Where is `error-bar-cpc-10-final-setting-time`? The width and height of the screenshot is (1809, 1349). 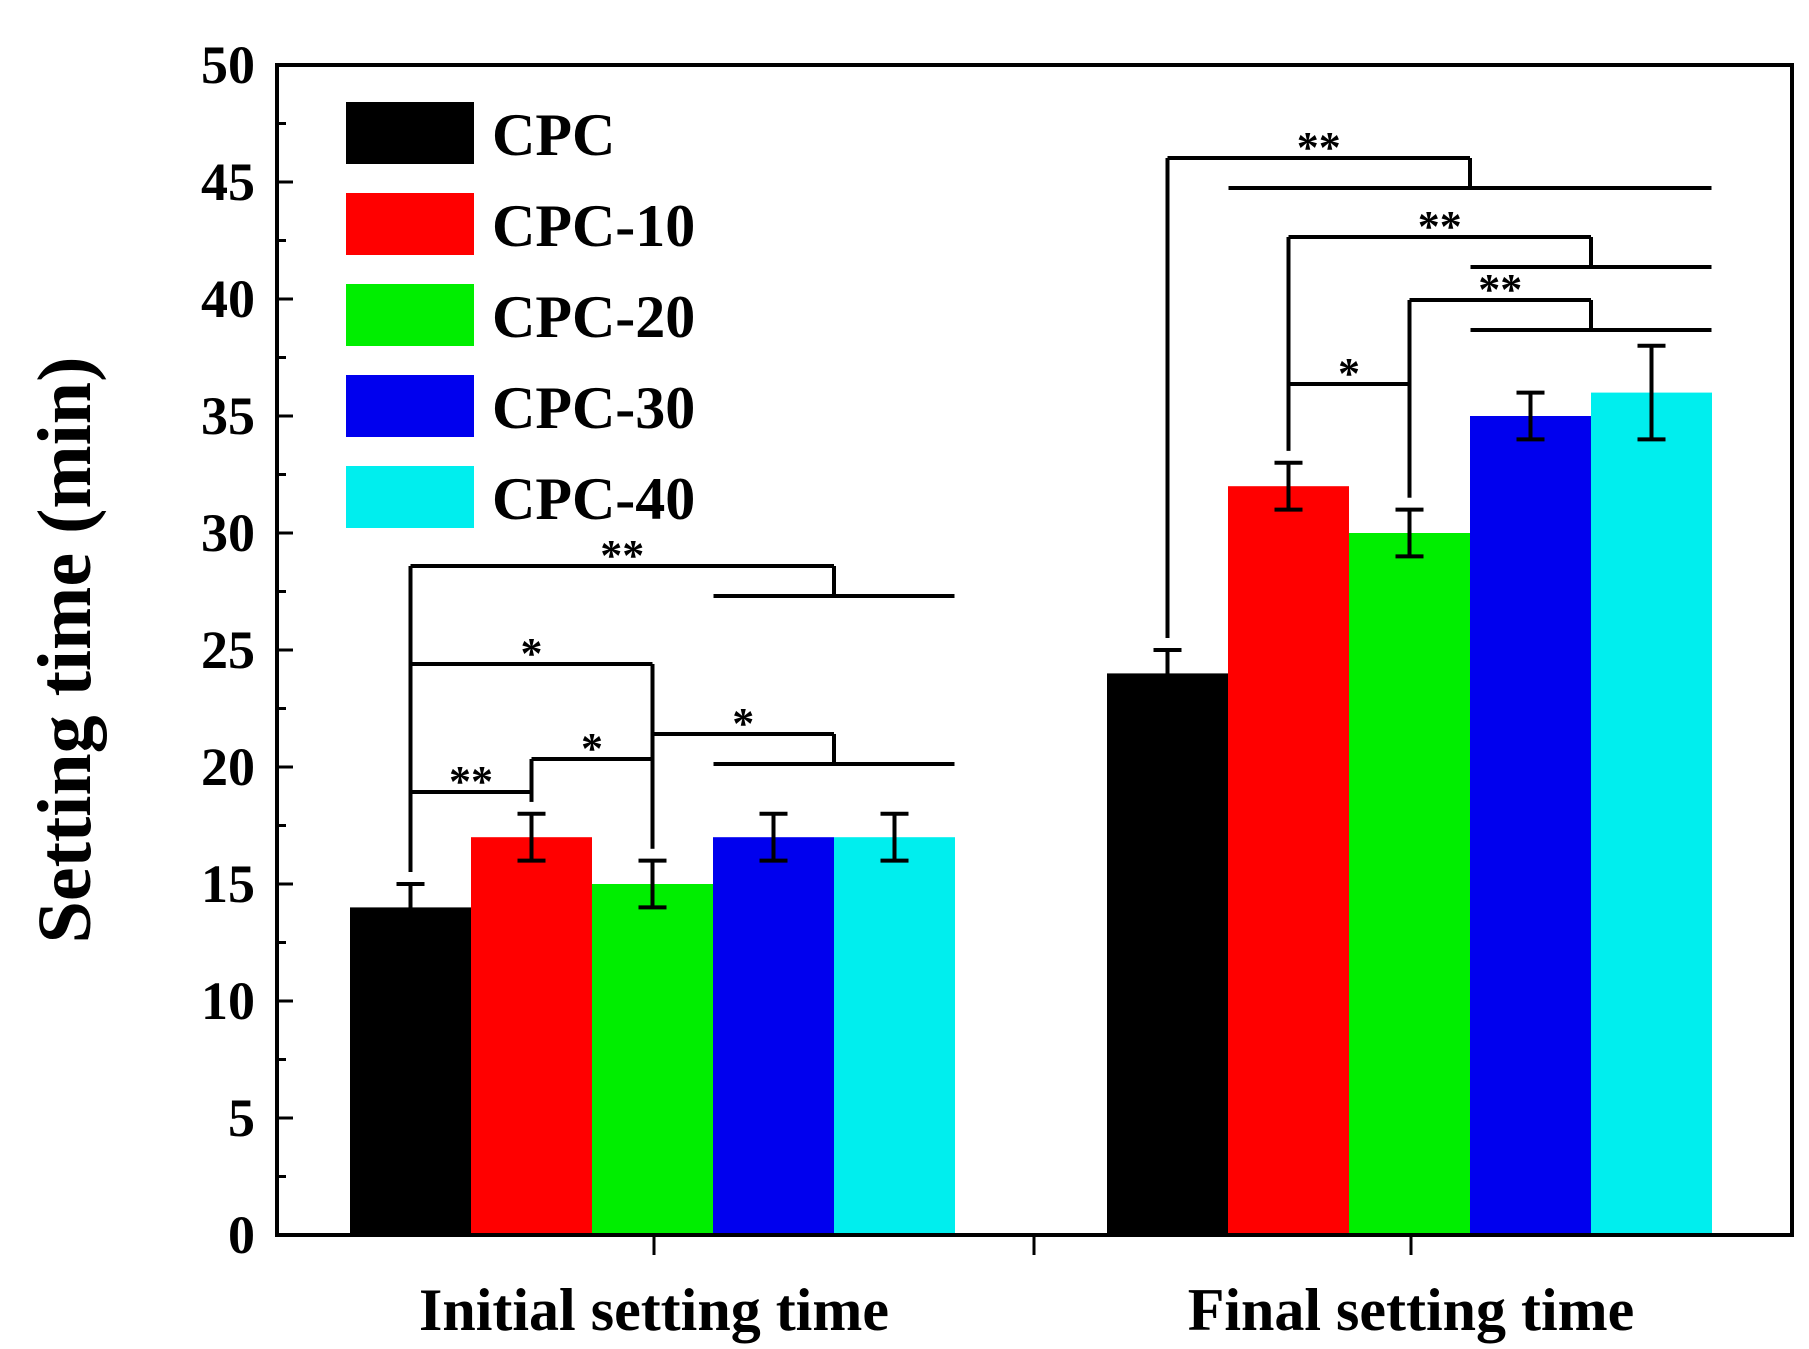 error-bar-cpc-10-final-setting-time is located at coordinates (1288, 486).